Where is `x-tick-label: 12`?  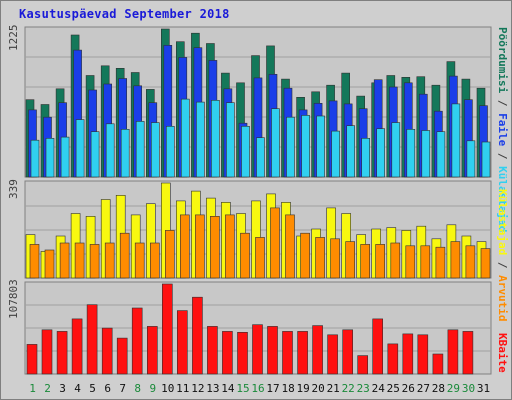
x-tick-label: 12 is located at coordinates (197, 388).